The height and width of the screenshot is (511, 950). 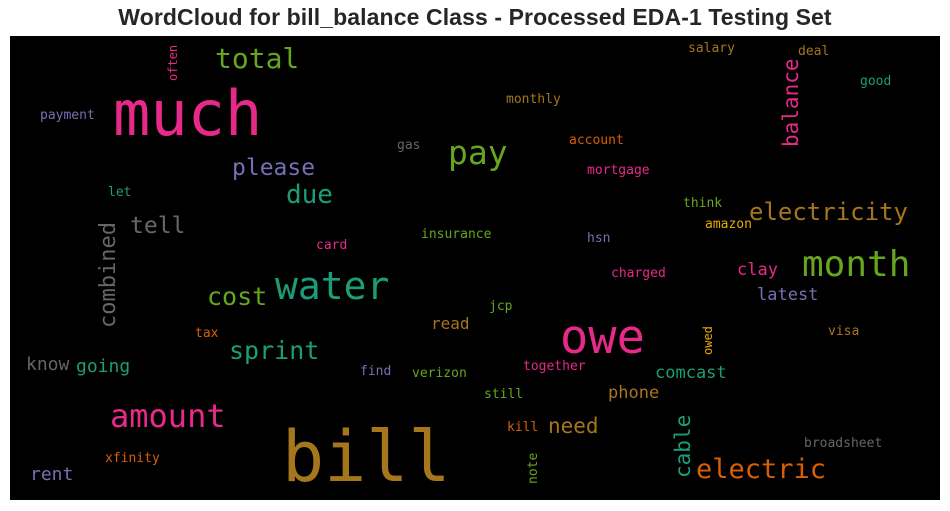 What do you see at coordinates (757, 270) in the screenshot?
I see `word-clay: clay` at bounding box center [757, 270].